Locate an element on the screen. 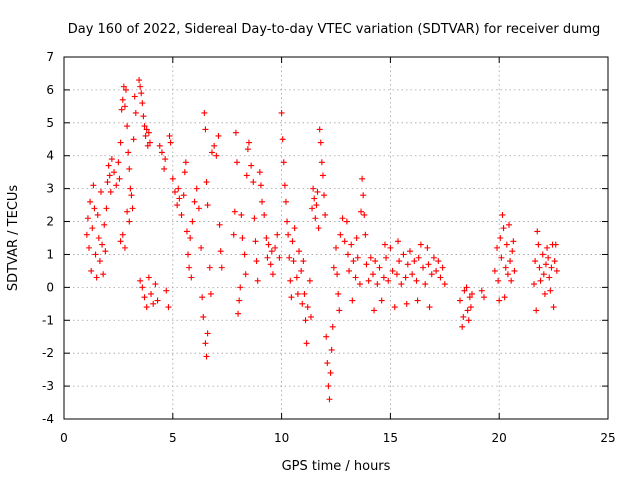  x-tick-label: 25 is located at coordinates (607, 438).